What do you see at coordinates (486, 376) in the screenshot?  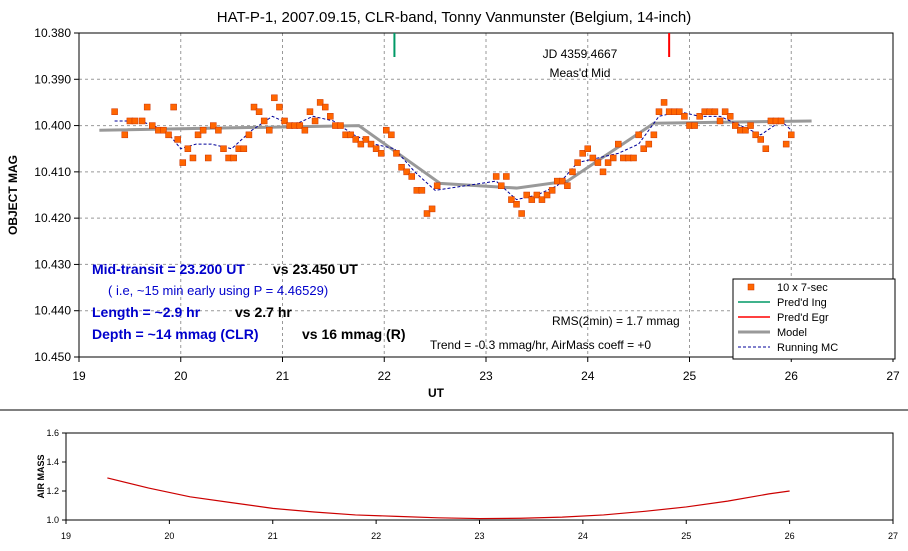 I see `x-tick-label: 23` at bounding box center [486, 376].